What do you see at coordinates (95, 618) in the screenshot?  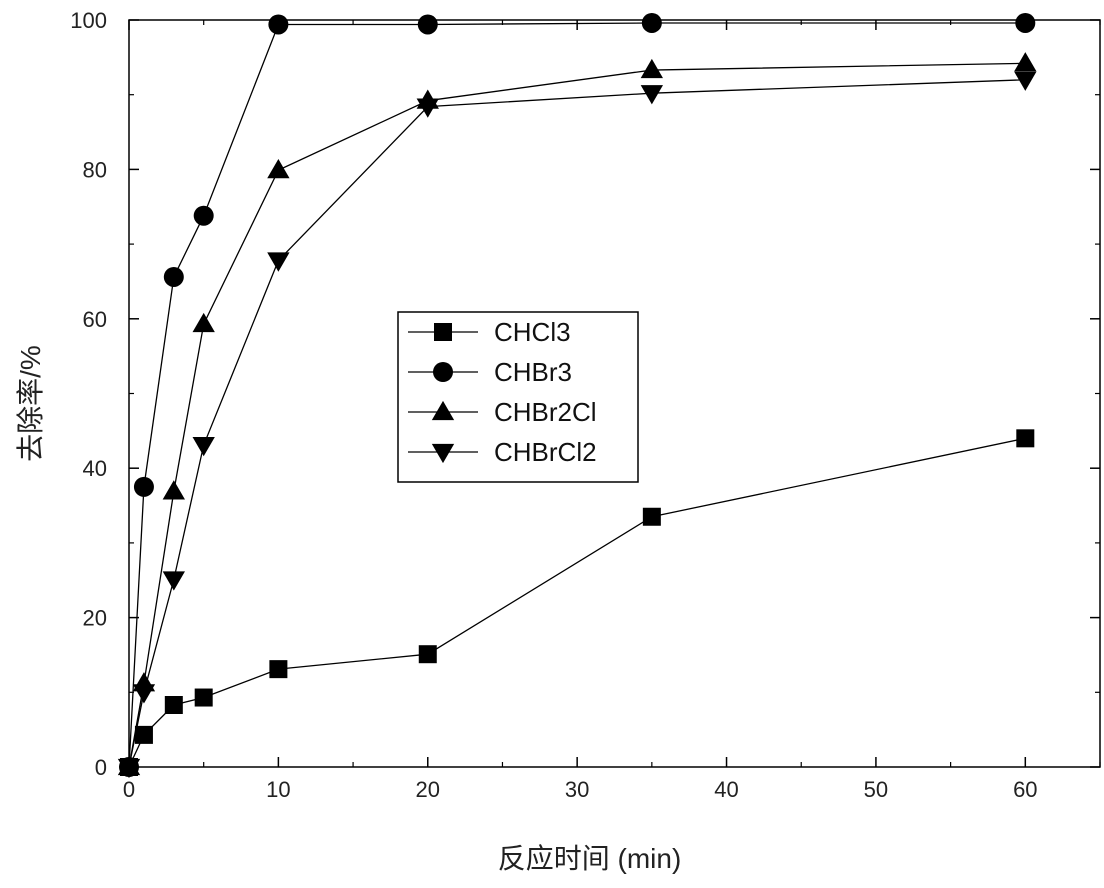 I see `y-tick-label: 20` at bounding box center [95, 618].